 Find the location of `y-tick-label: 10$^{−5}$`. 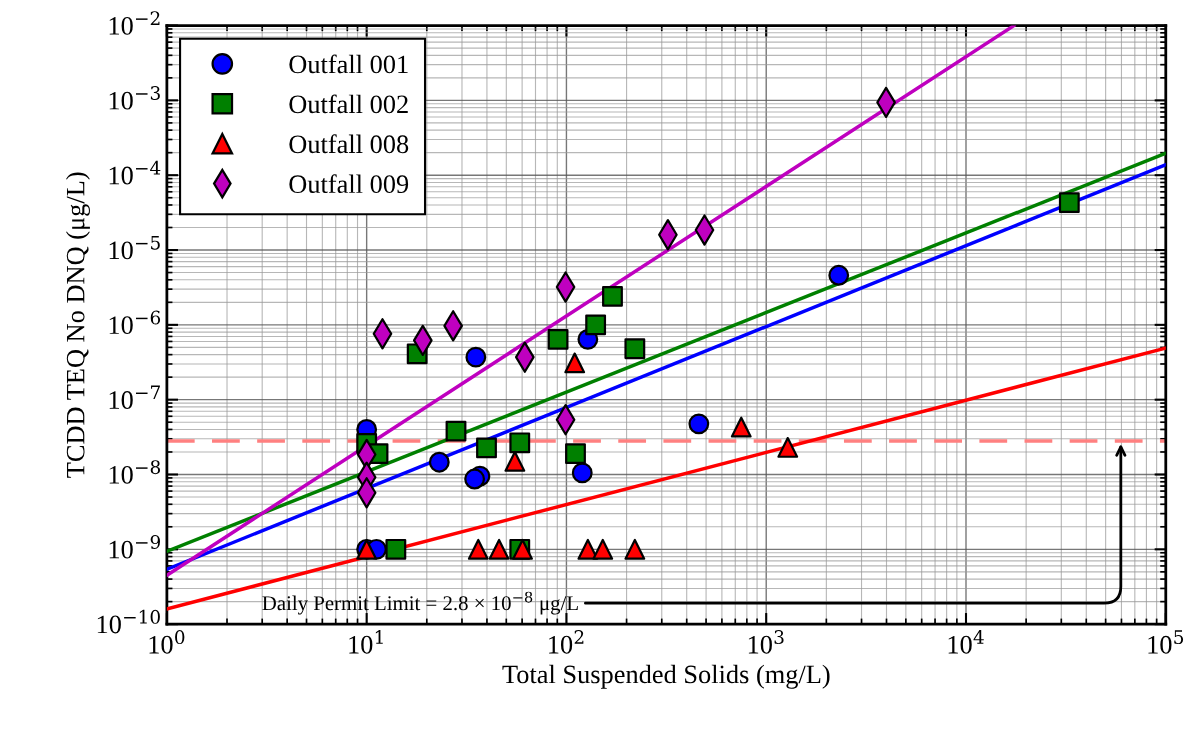

y-tick-label: 10$^{−5}$ is located at coordinates (134, 247).